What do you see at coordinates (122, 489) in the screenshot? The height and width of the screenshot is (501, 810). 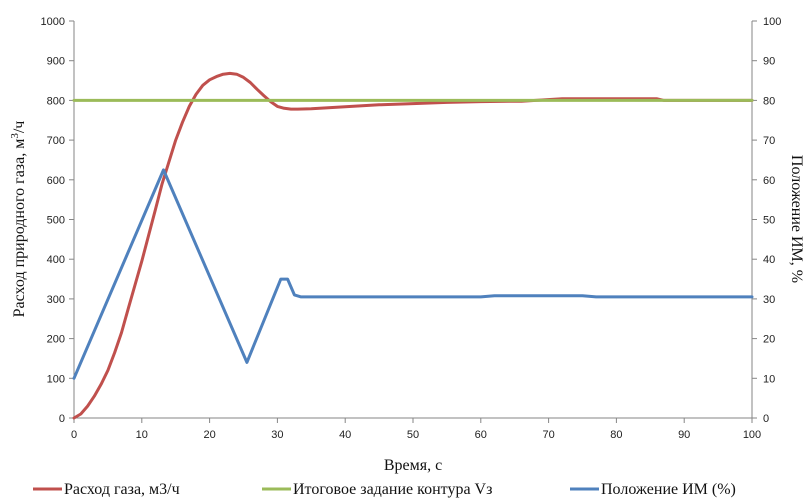 I see `legend-label-gas-flow: Расход газа, м3/ч` at bounding box center [122, 489].